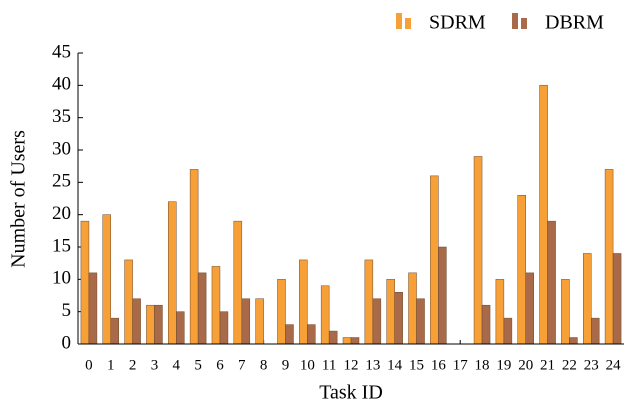 The height and width of the screenshot is (405, 629). I want to click on legend-label: SDRM, so click(457, 23).